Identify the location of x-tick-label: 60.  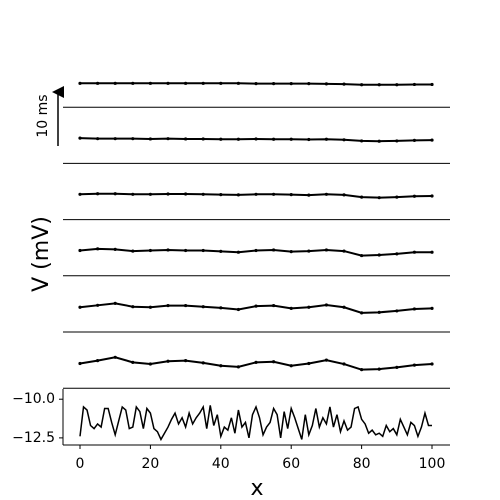
(291, 464).